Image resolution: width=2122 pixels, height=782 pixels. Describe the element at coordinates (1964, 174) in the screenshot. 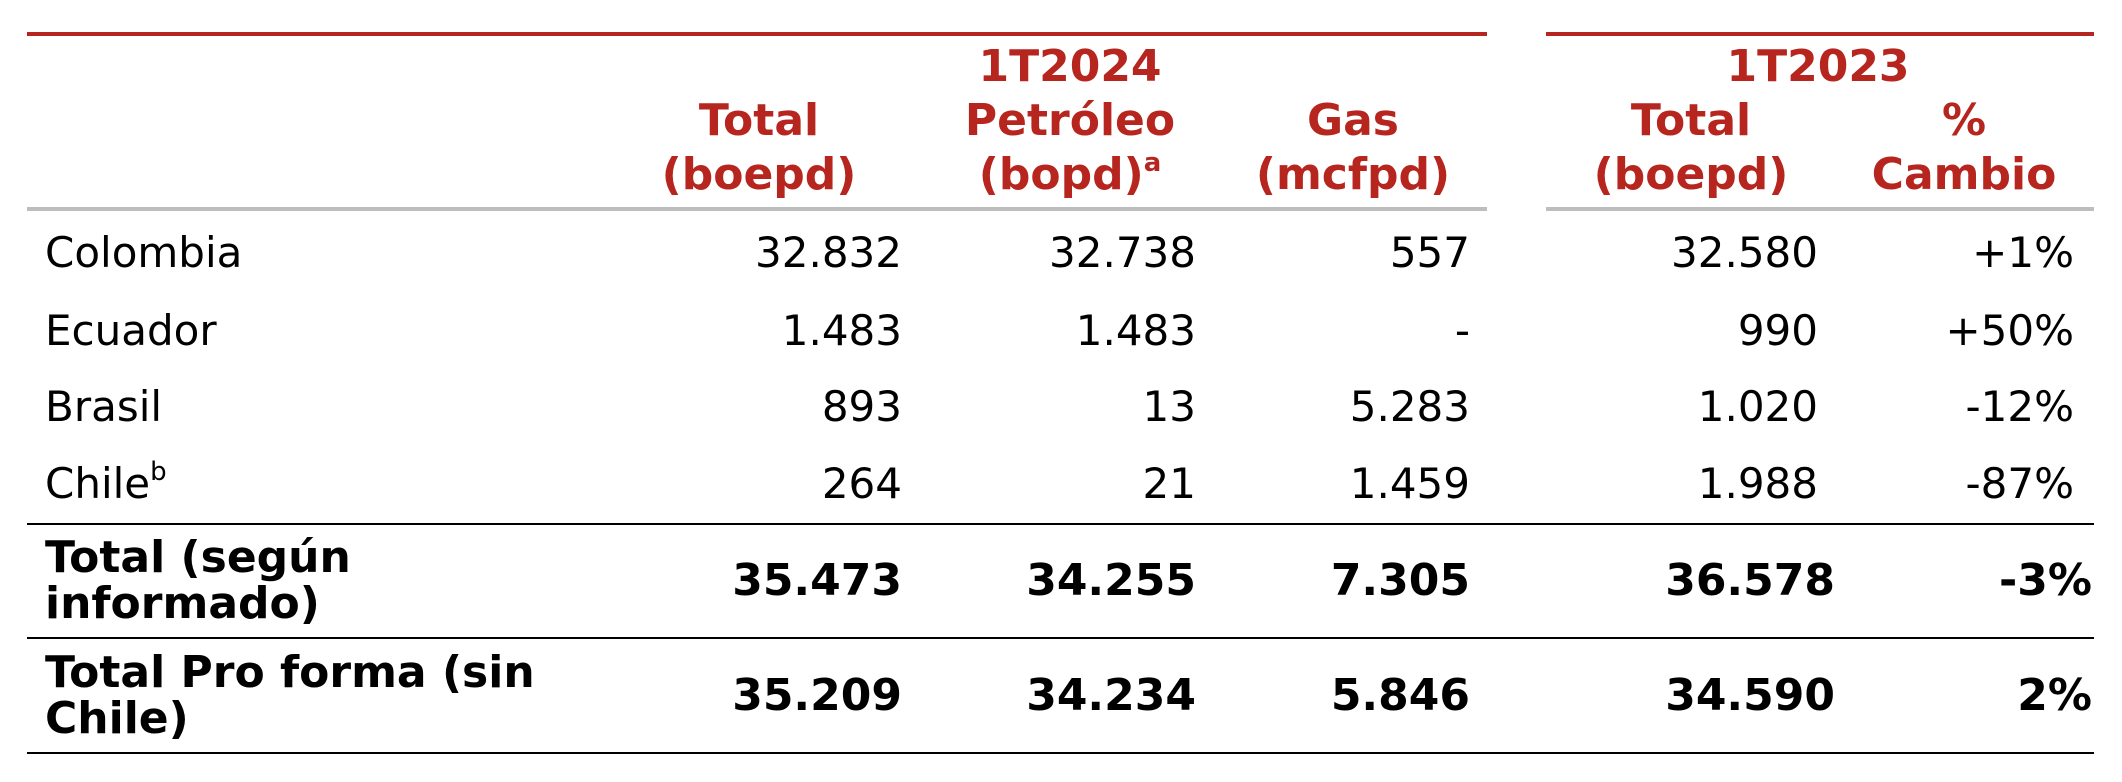

I see `header-line: Cambio` at that location.